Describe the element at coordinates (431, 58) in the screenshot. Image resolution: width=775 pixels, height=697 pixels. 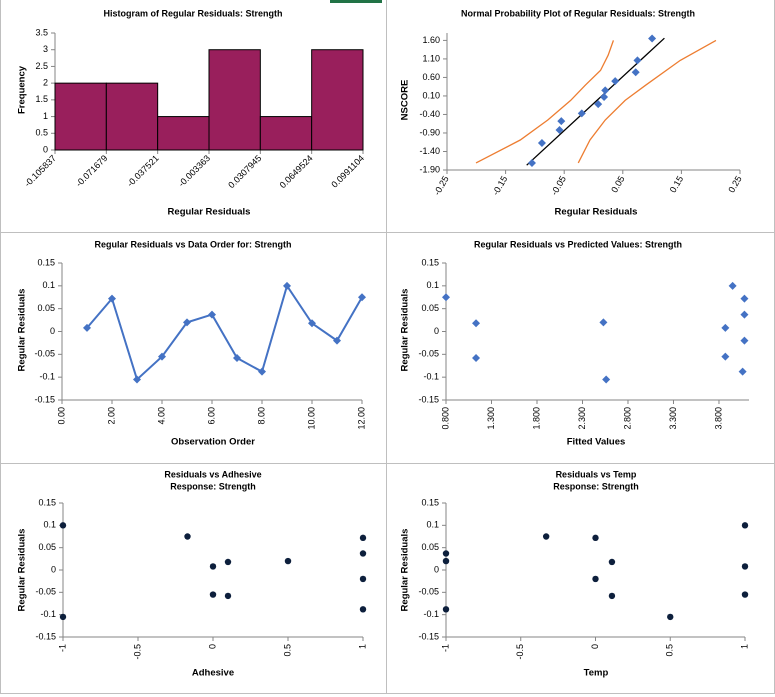
I see `y-tick-label: 1.10` at that location.